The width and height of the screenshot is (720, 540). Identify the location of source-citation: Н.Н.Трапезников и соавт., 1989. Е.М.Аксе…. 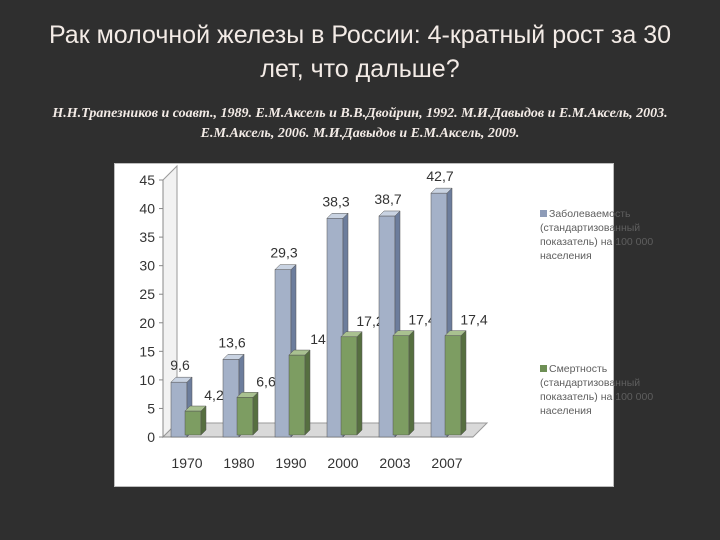
(360, 123).